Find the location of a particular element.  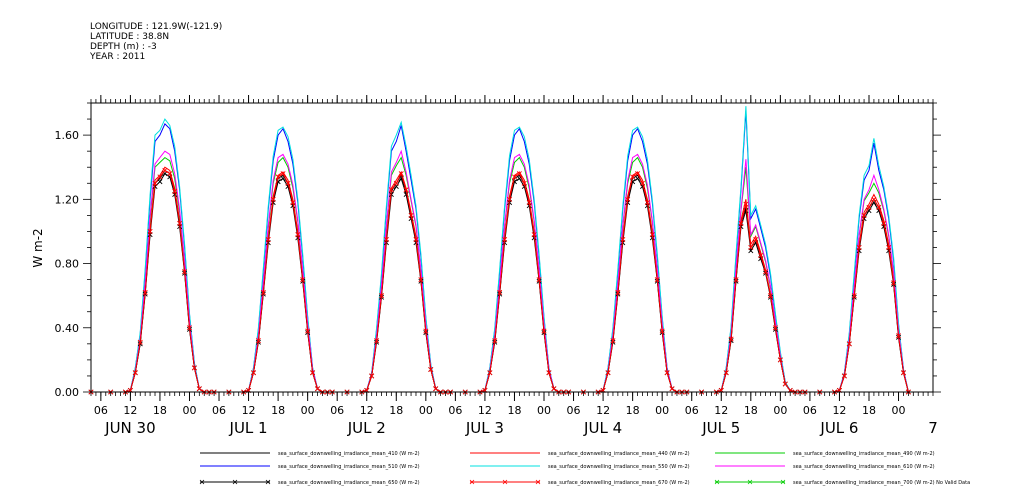

x-day-label: JUL 1 is located at coordinates (248, 428).